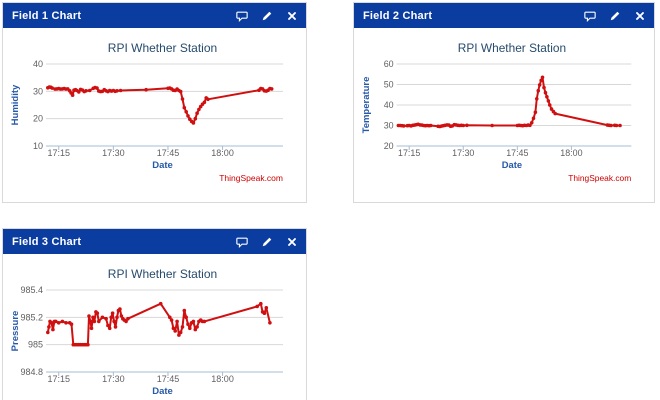 This screenshot has height=400, width=660. Describe the element at coordinates (38, 146) in the screenshot. I see `svg-text: 10` at that location.